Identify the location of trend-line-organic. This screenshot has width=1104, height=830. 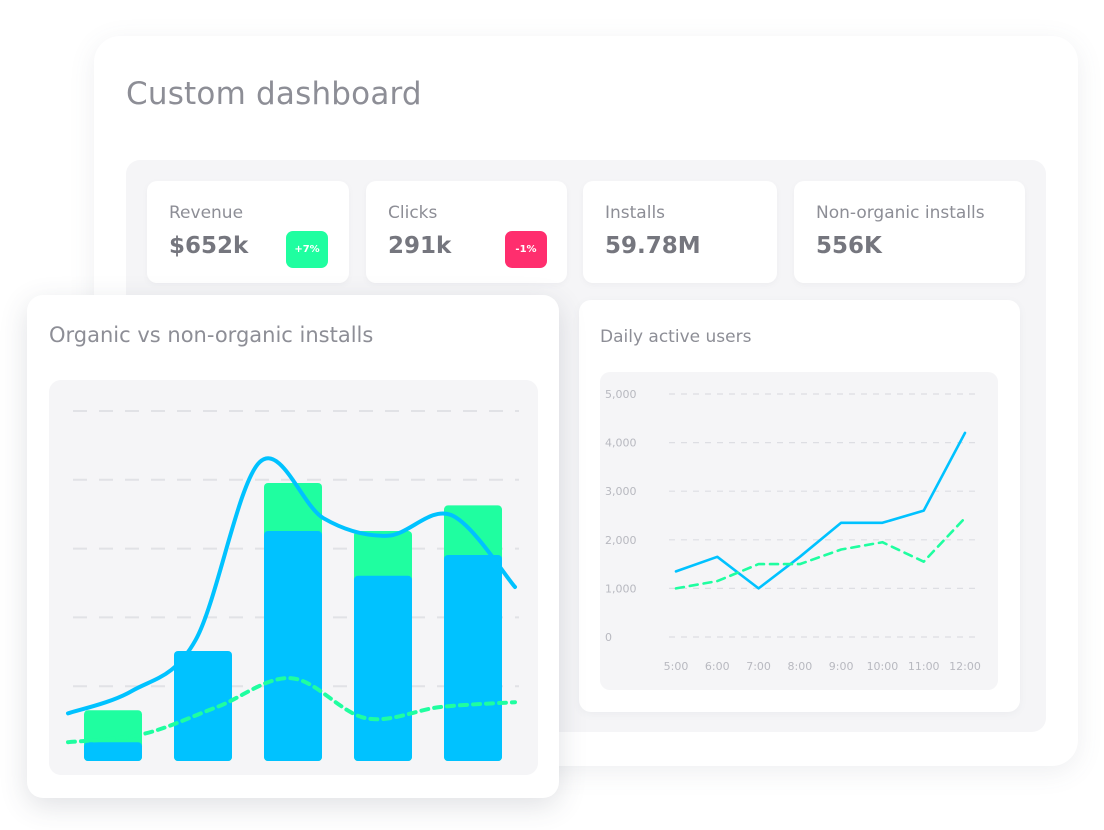
(291, 586).